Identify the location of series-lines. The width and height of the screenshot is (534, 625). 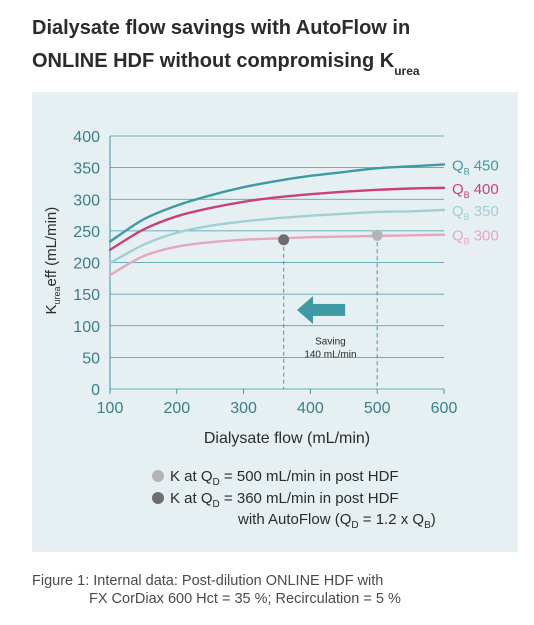
(277, 220).